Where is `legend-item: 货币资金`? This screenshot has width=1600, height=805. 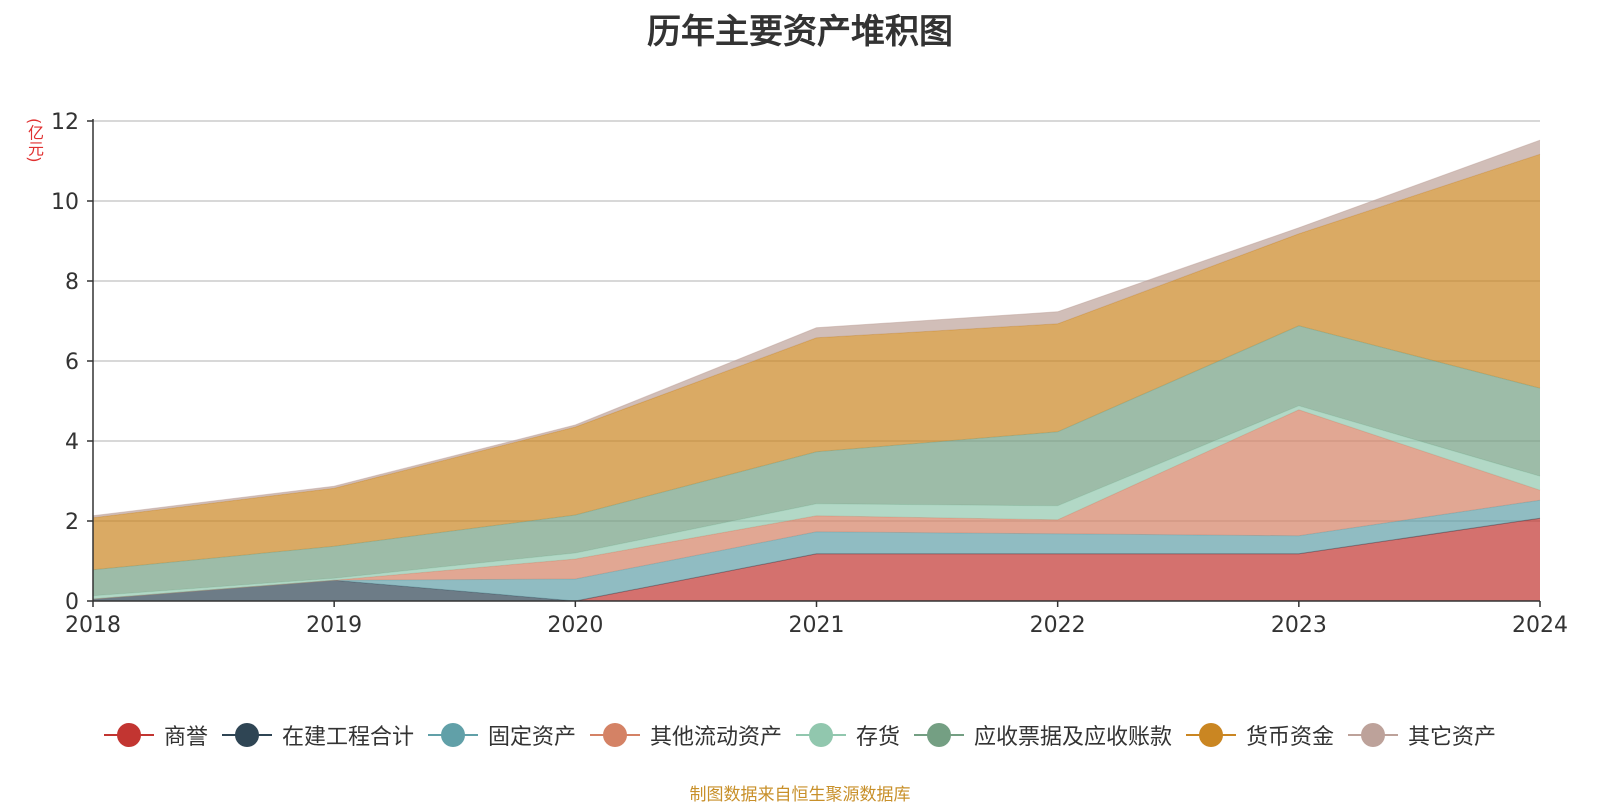 legend-item: 货币资金 is located at coordinates (1260, 735).